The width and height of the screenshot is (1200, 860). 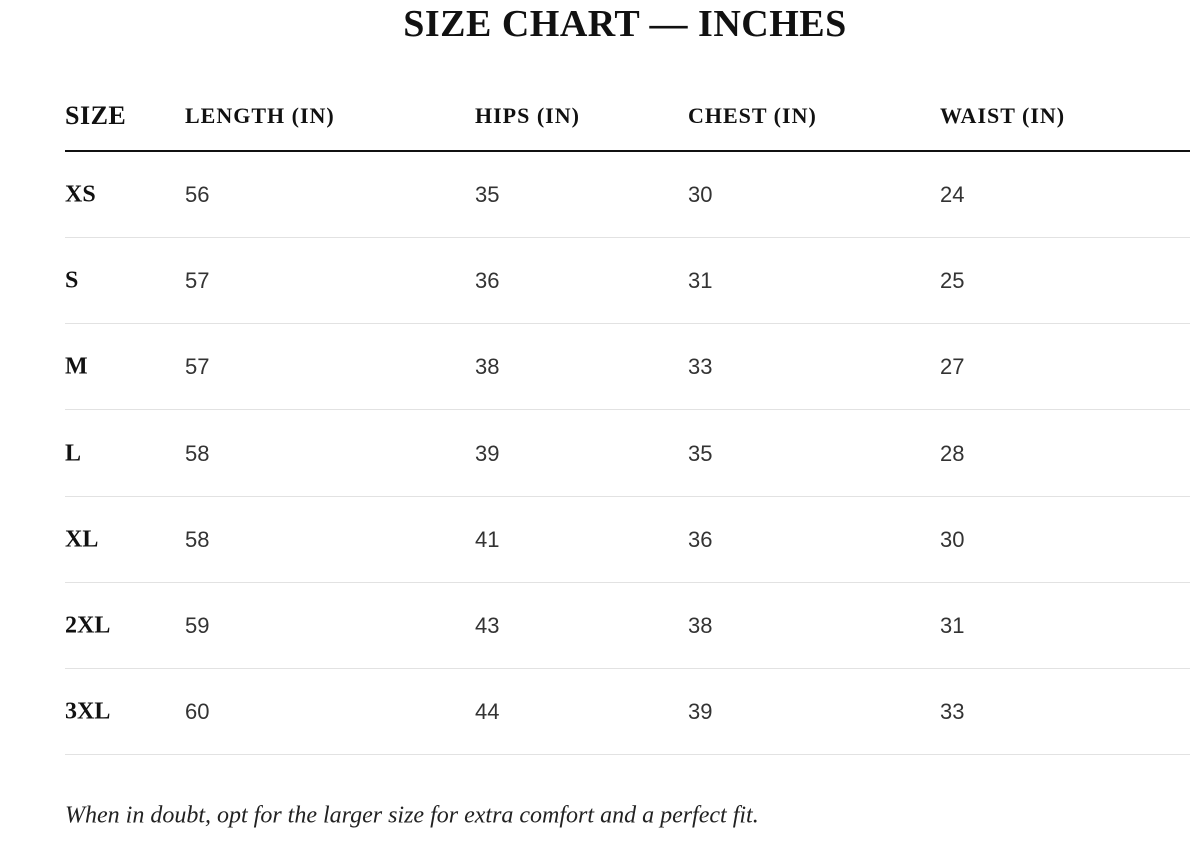 What do you see at coordinates (952, 194) in the screenshot?
I see `cell-value: 24` at bounding box center [952, 194].